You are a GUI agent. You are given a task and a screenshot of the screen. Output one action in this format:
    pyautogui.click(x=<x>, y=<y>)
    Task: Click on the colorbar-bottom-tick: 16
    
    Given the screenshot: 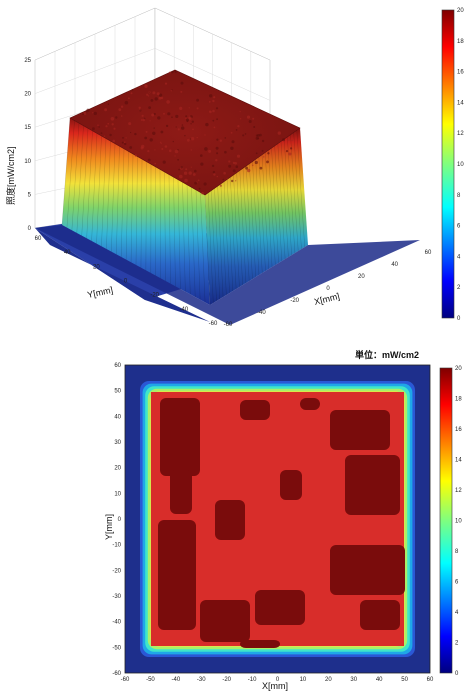 What is the action you would take?
    pyautogui.click(x=458, y=430)
    